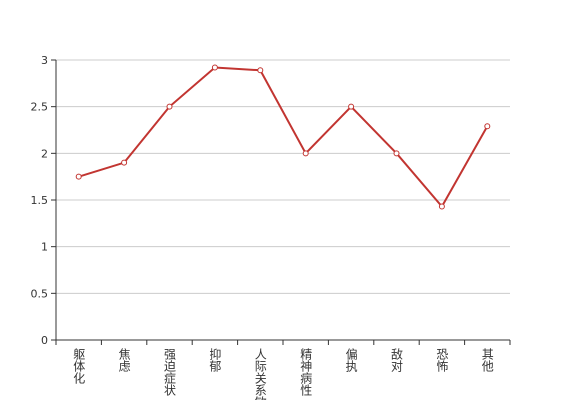  I want to click on x-tick-label: 精神病性, so click(306, 372).